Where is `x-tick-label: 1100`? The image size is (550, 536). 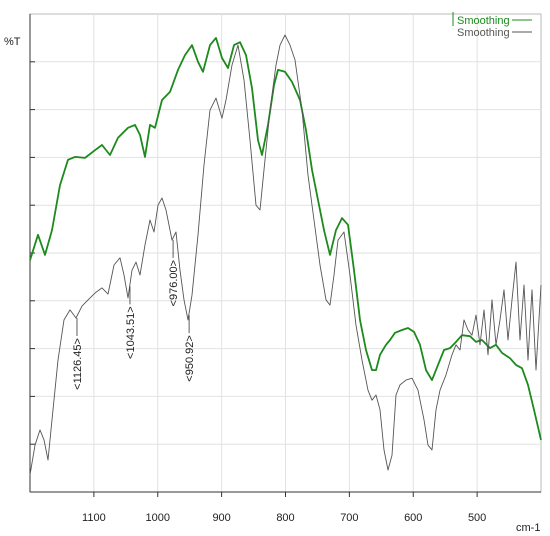 x-tick-label: 1100 is located at coordinates (94, 518).